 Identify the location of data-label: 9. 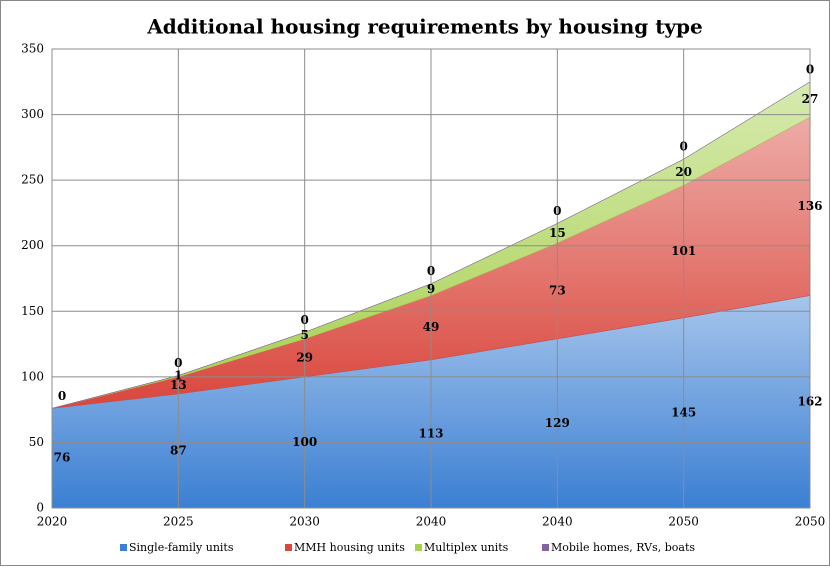
(431, 289).